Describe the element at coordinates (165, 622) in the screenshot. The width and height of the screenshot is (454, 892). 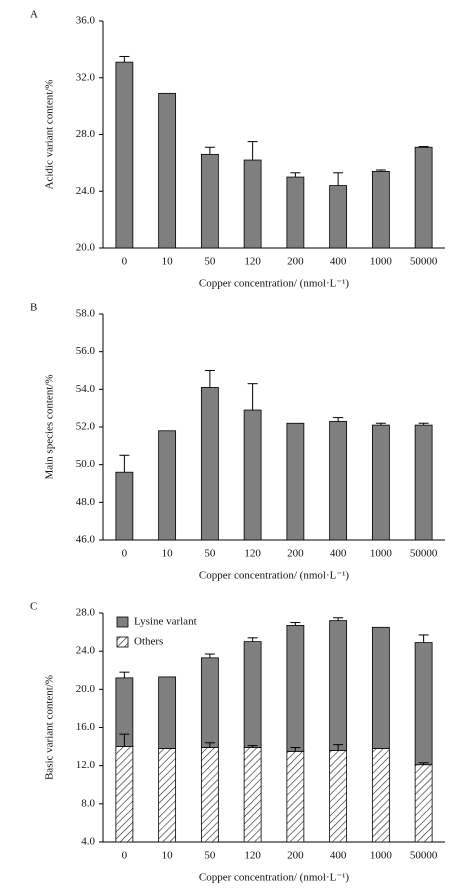
I see `legend-label: Lysine varlant` at that location.